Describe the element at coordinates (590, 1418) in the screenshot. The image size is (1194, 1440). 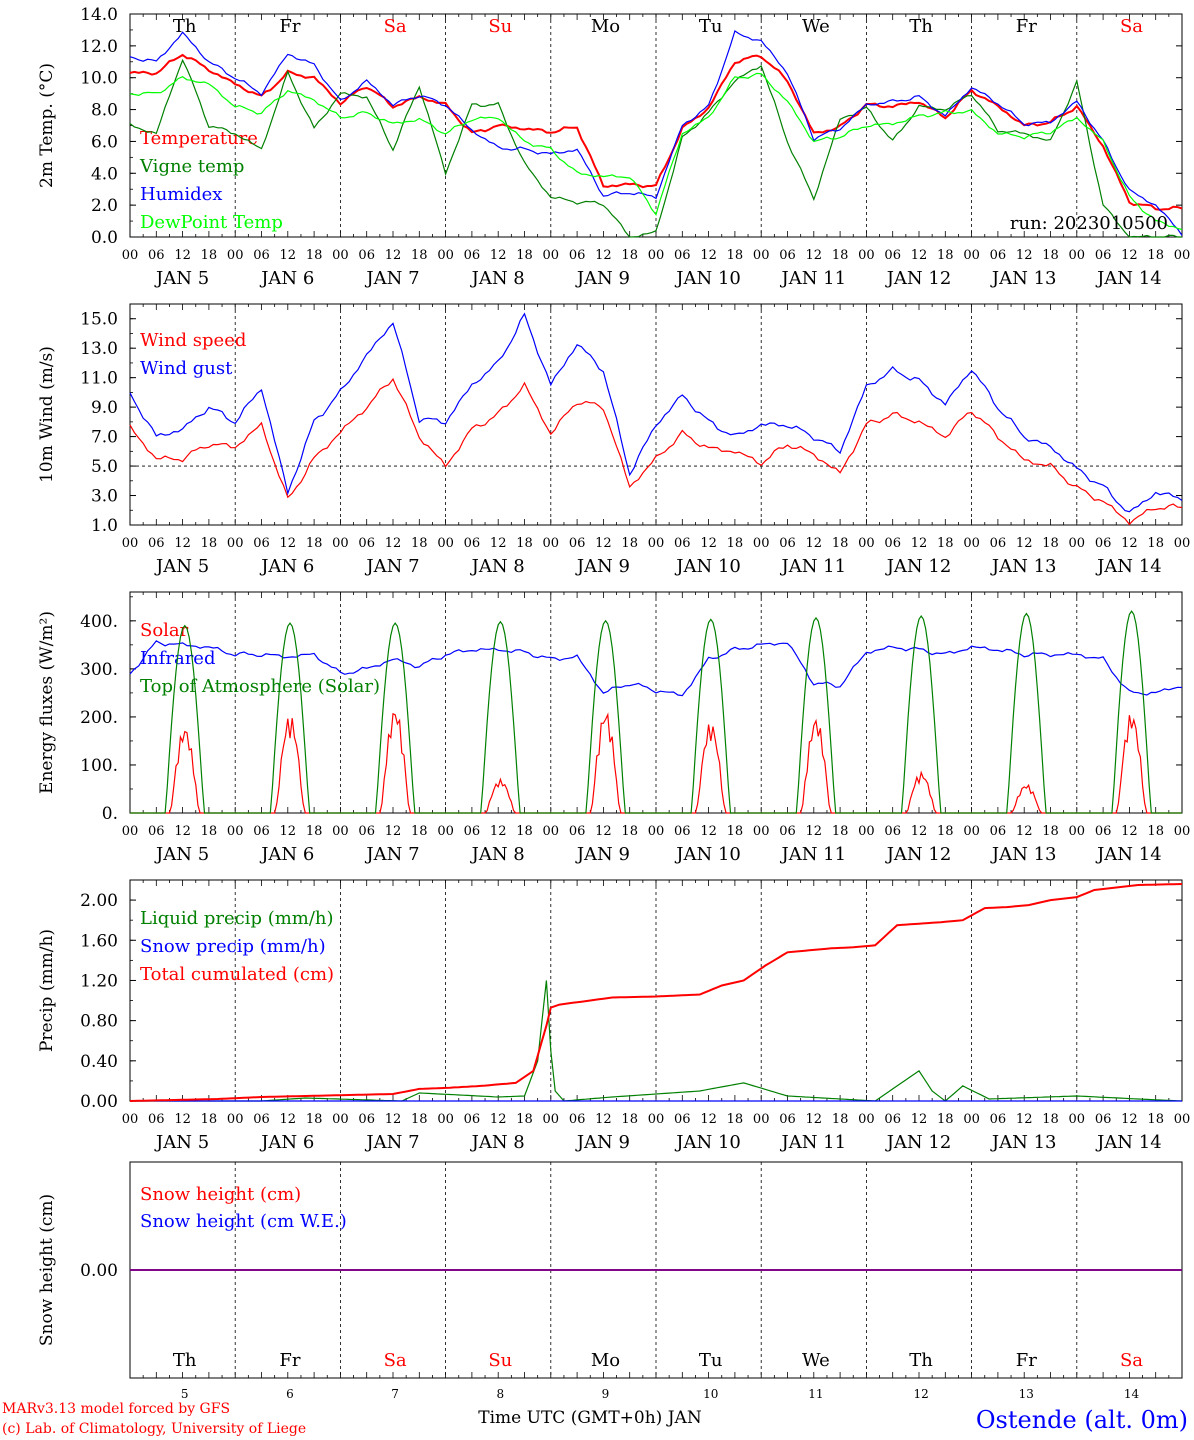
I see `time-axis-label: Time UTC (GMT+0h) JAN` at that location.